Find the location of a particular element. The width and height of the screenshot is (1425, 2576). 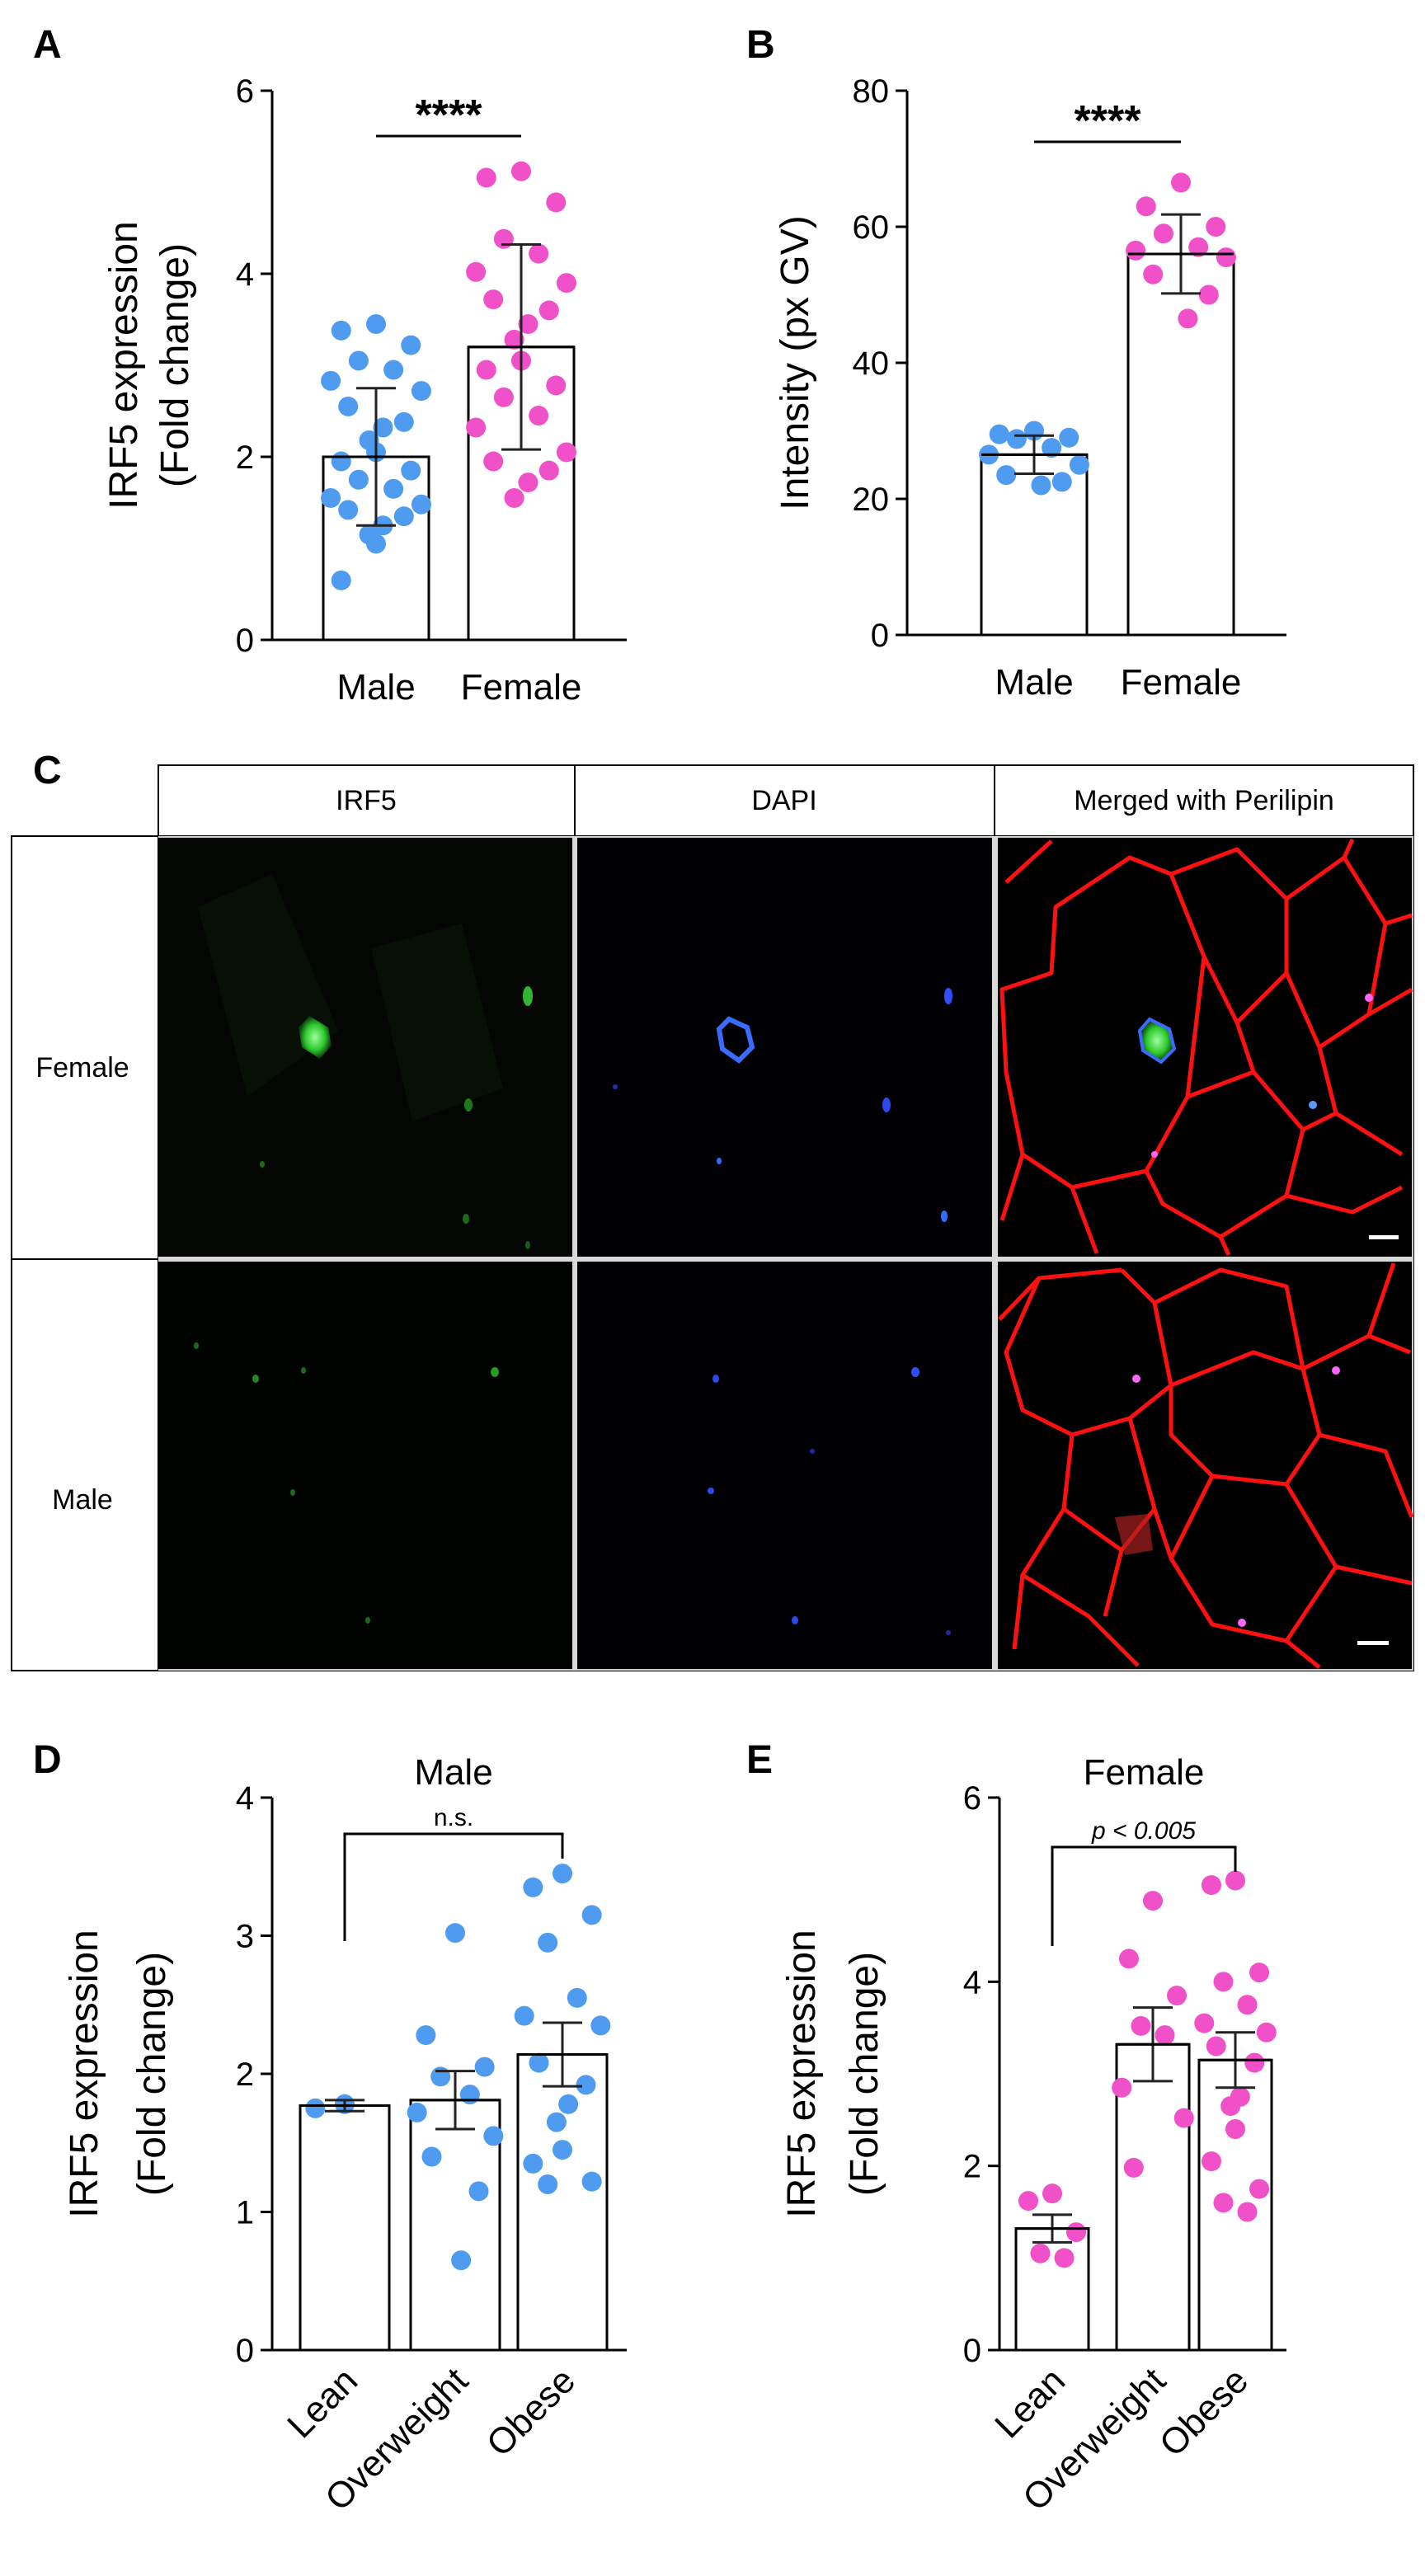

y-tick-label: 20 is located at coordinates (872, 500).